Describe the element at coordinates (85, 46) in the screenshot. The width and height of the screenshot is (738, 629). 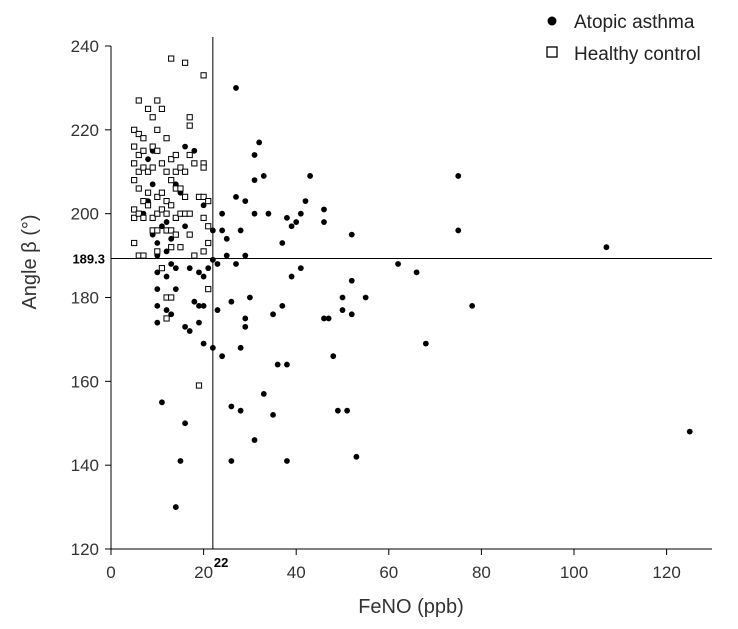
I see `y-tick-label: 240` at that location.